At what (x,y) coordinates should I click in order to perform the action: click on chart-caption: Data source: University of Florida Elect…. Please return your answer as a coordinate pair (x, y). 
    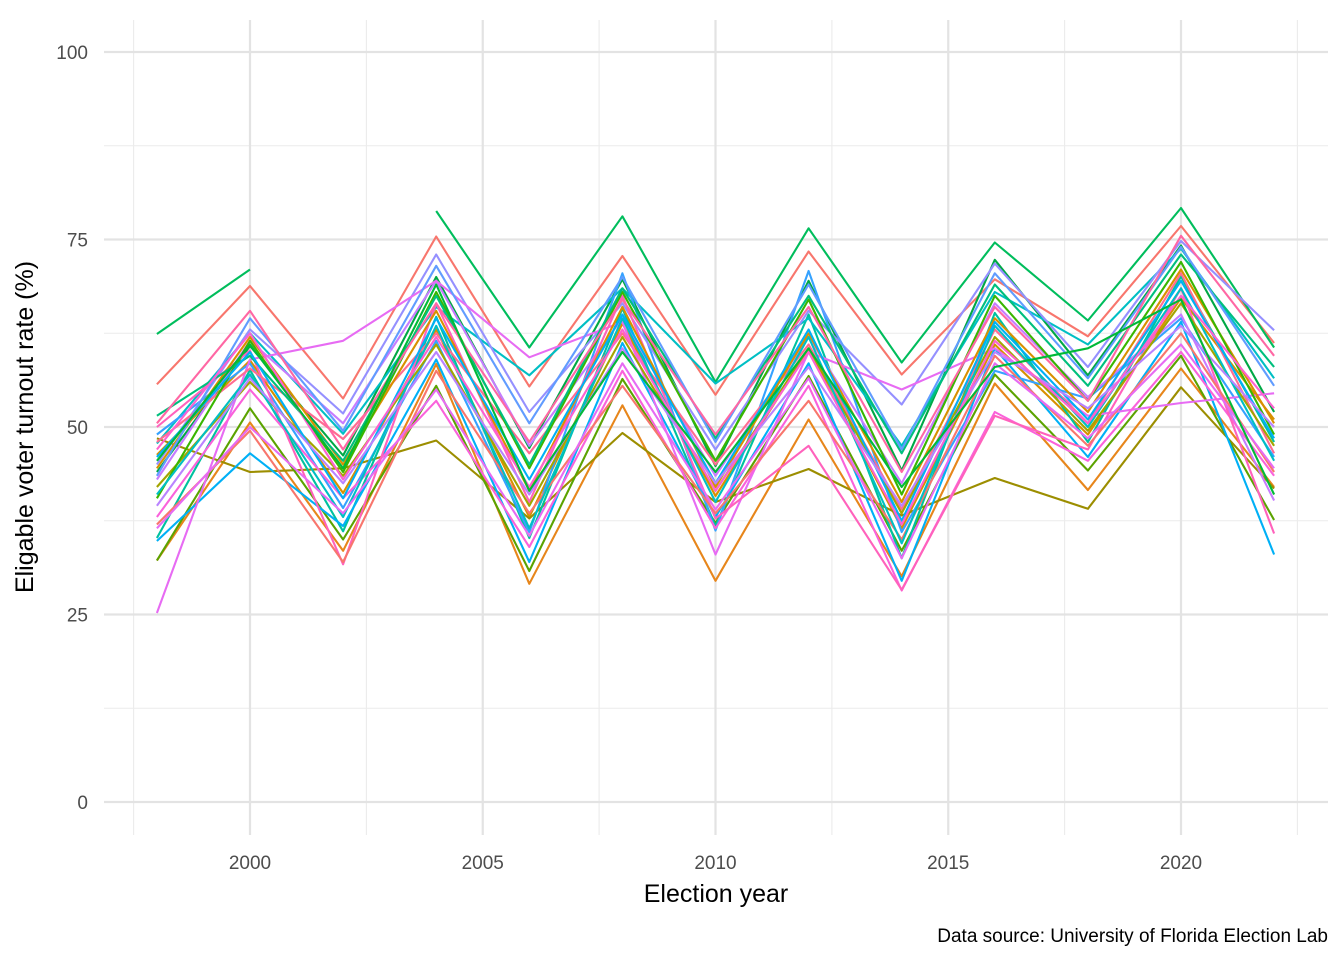
    Looking at the image, I should click on (1132, 936).